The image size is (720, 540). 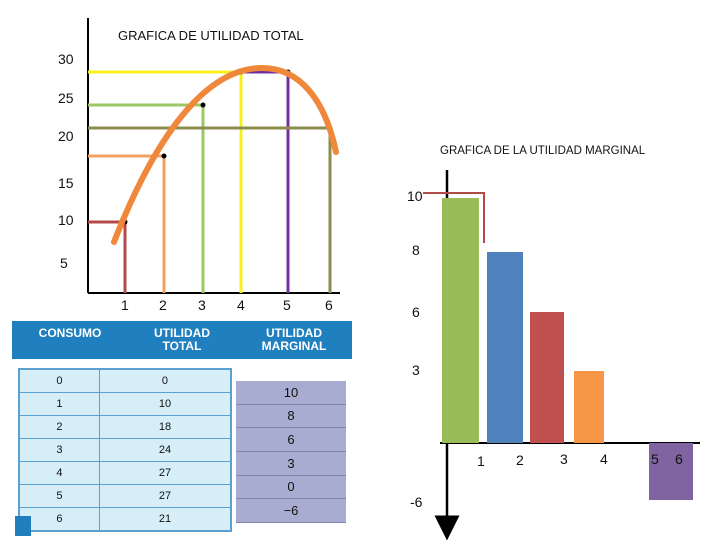 What do you see at coordinates (165, 404) in the screenshot?
I see `cell-total: 10` at bounding box center [165, 404].